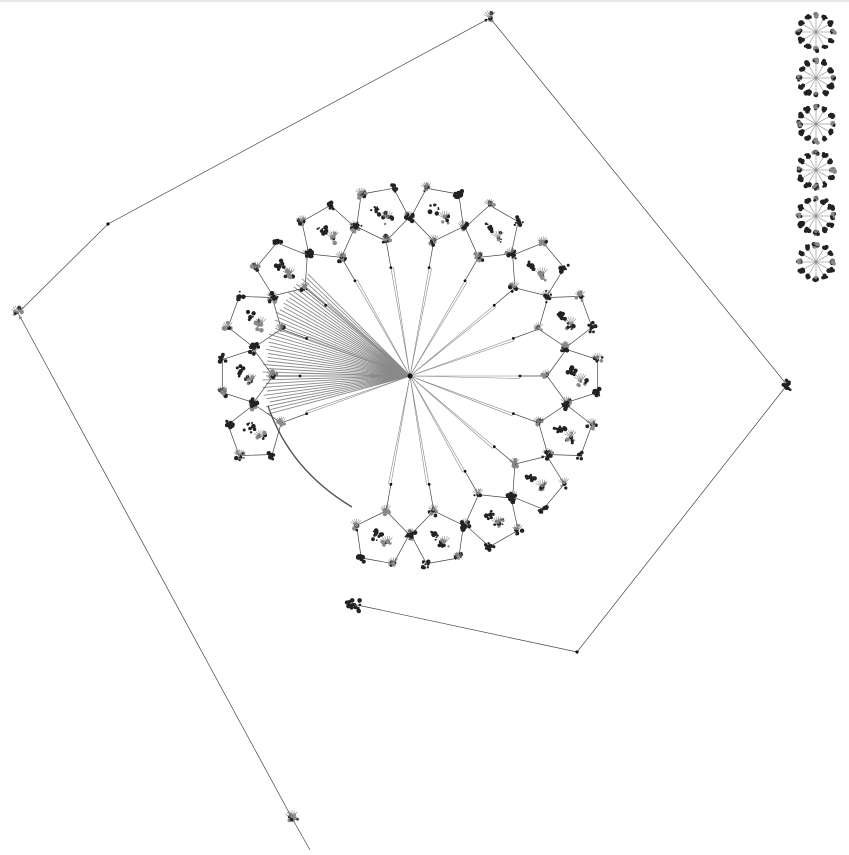  Describe the element at coordinates (816, 216) in the screenshot. I see `side-cluster` at that location.